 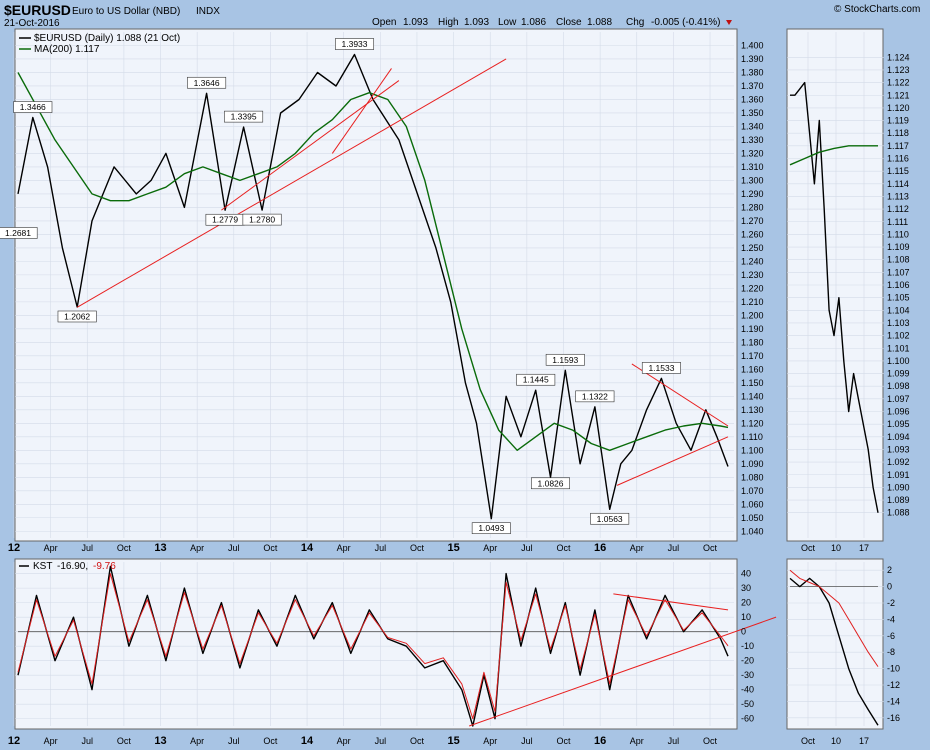 What do you see at coordinates (415, 22) in the screenshot?
I see `open-value: 1.093` at bounding box center [415, 22].